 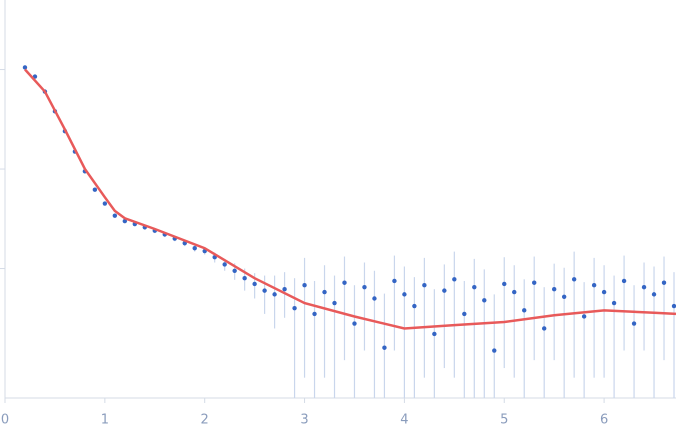 I want to click on x-tick-label: 2, so click(x=205, y=420).